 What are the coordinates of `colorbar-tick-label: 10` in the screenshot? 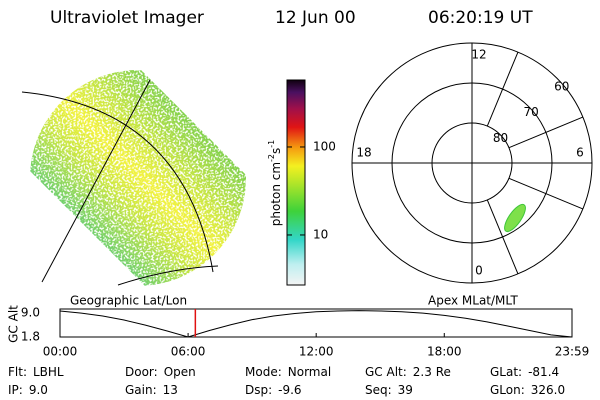 It's located at (320, 234).